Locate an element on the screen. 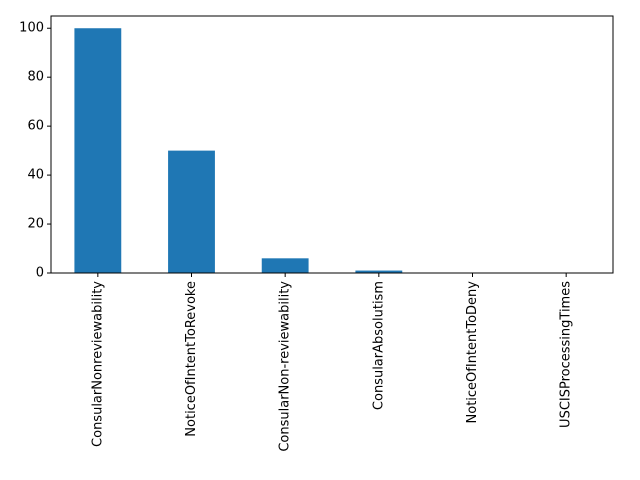  y-tick-label: 20 is located at coordinates (35, 224).